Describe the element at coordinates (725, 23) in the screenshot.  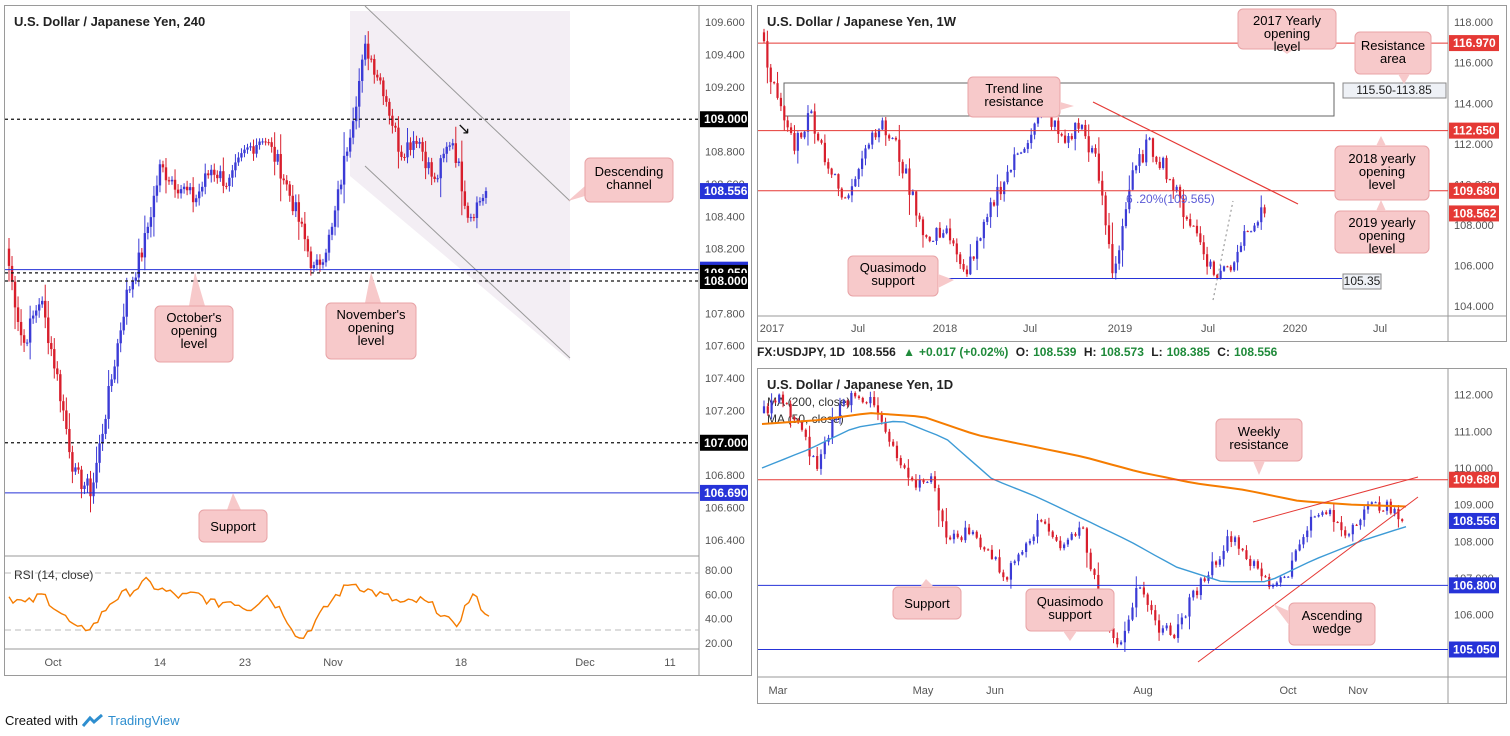
I see `price-tick: 109.600` at that location.